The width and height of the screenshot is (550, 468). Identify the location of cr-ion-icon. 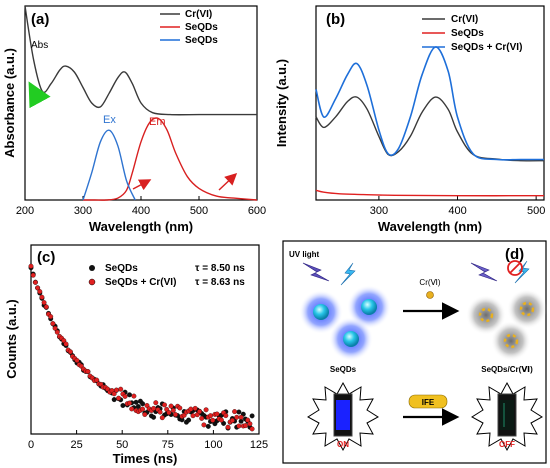
(430, 295).